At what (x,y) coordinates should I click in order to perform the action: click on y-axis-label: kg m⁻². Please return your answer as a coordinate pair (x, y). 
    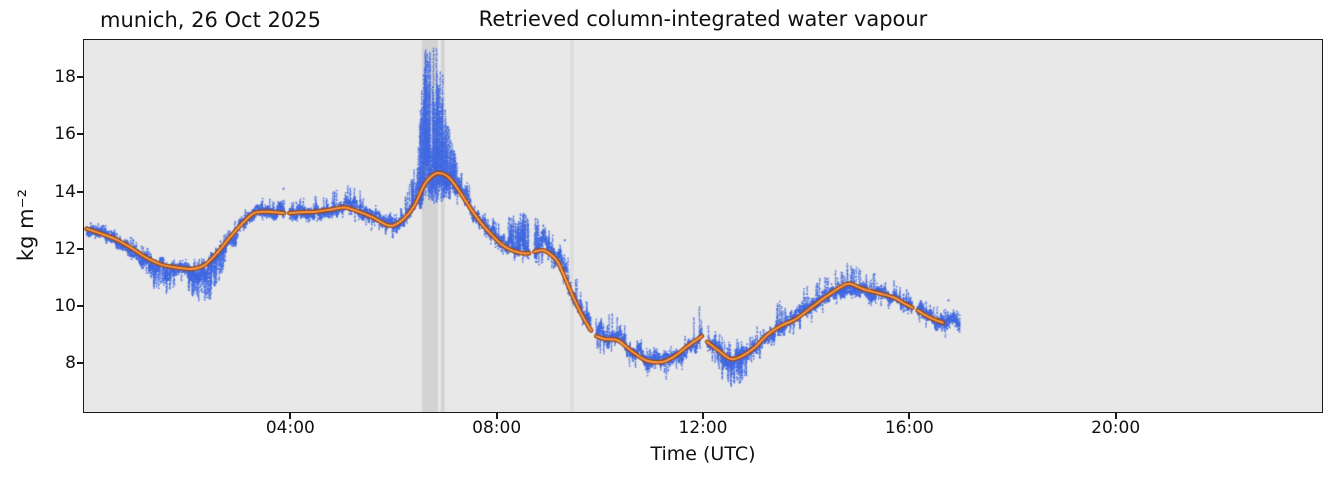
    Looking at the image, I should click on (26, 225).